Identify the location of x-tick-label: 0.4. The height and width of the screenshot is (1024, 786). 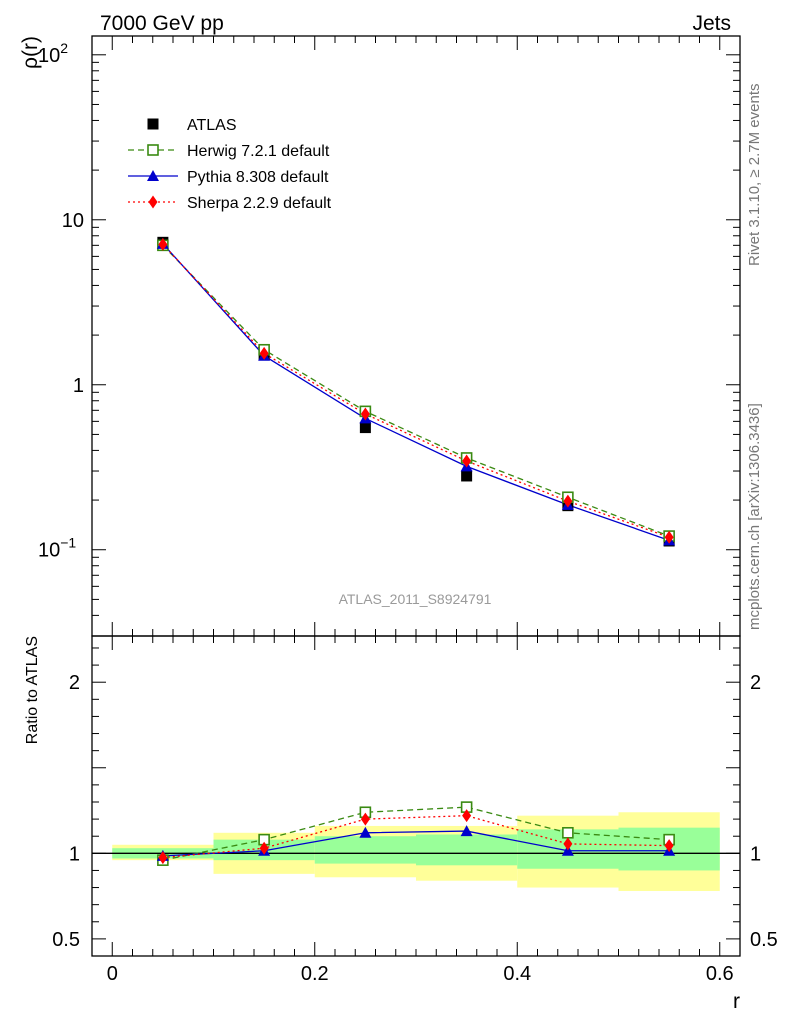
(517, 974).